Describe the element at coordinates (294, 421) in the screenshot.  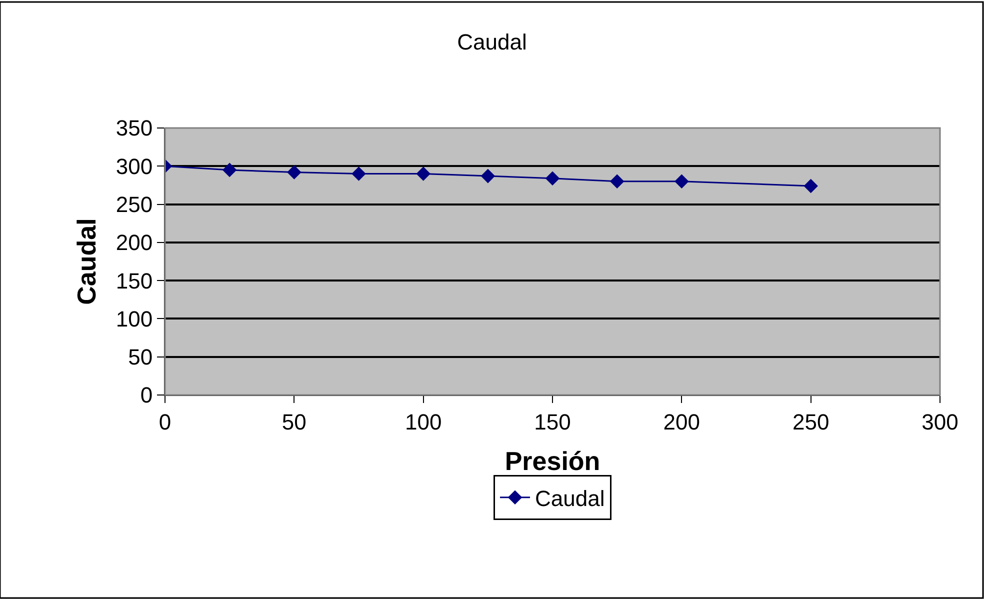
I see `x-tick-label: 50` at that location.